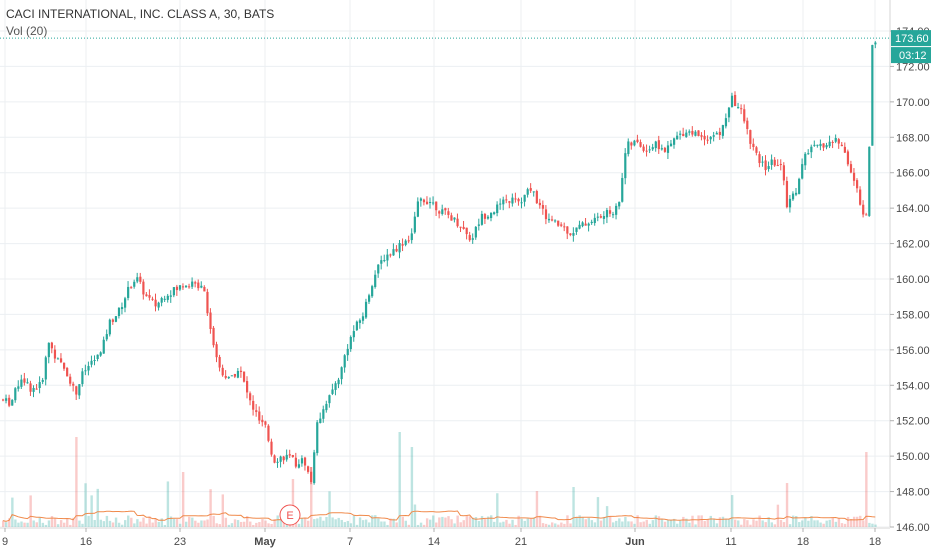  What do you see at coordinates (913, 245) in the screenshot?
I see `price-tick-label: 162.00` at bounding box center [913, 245].